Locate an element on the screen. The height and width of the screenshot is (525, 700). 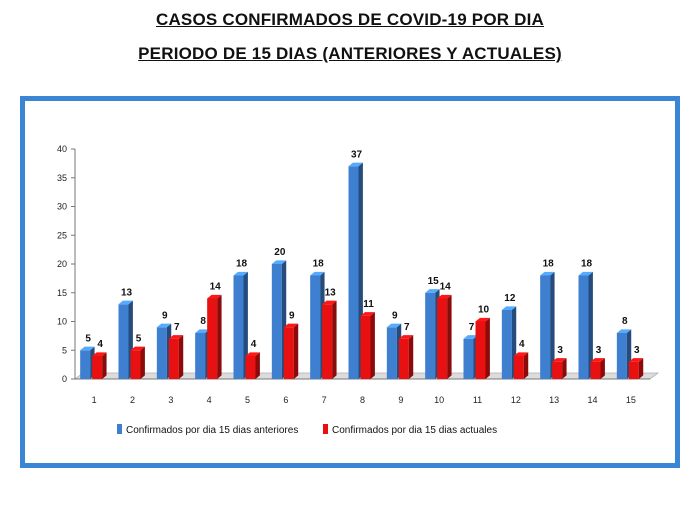
x-tick-label: 15 is located at coordinates (631, 400).